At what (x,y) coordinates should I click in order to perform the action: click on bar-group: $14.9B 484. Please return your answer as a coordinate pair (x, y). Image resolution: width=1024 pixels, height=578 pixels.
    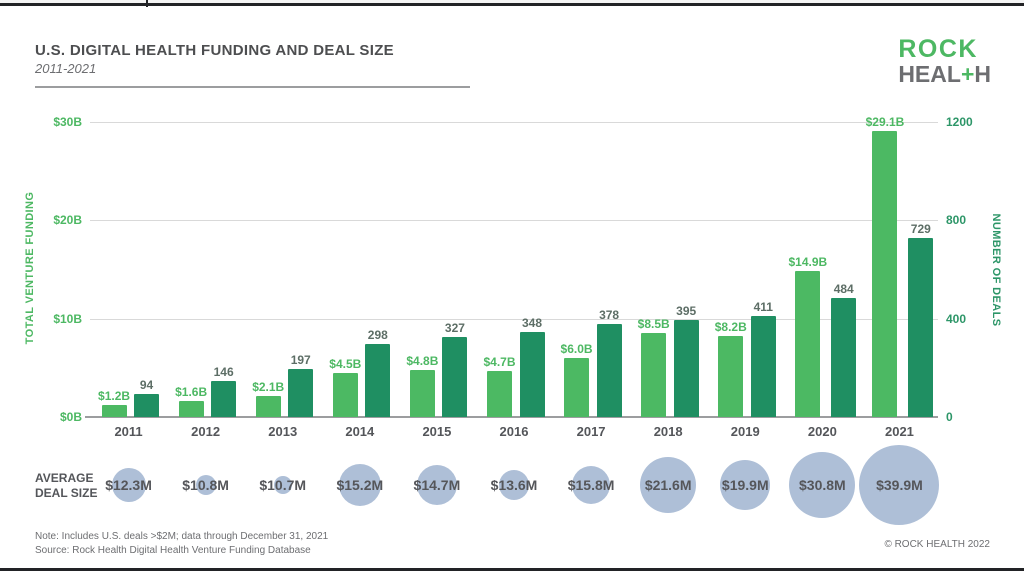
    Looking at the image, I should click on (822, 269).